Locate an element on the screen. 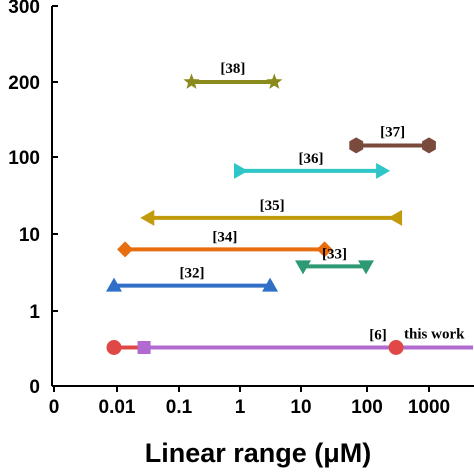  x-tick-label: 1000 is located at coordinates (429, 407).